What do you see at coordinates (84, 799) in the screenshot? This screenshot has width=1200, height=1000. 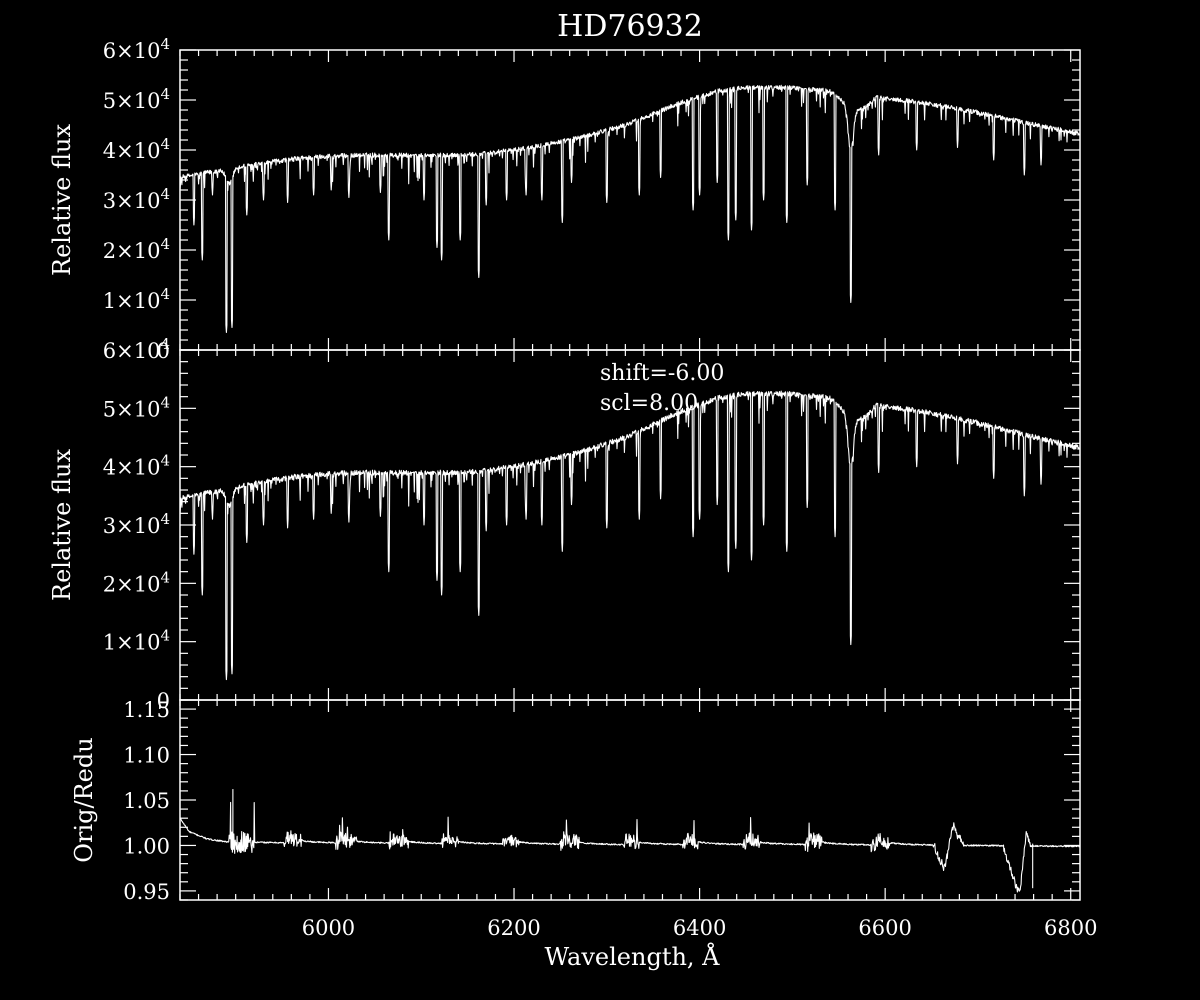 I see `y-axis-label-bottom: Orig/Redu` at bounding box center [84, 799].